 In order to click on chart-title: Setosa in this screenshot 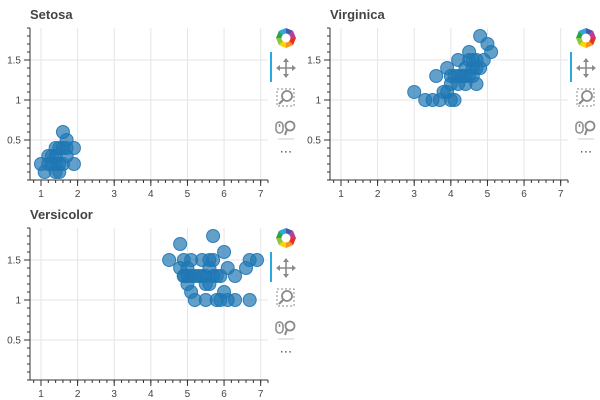, I will do `click(51, 14)`.